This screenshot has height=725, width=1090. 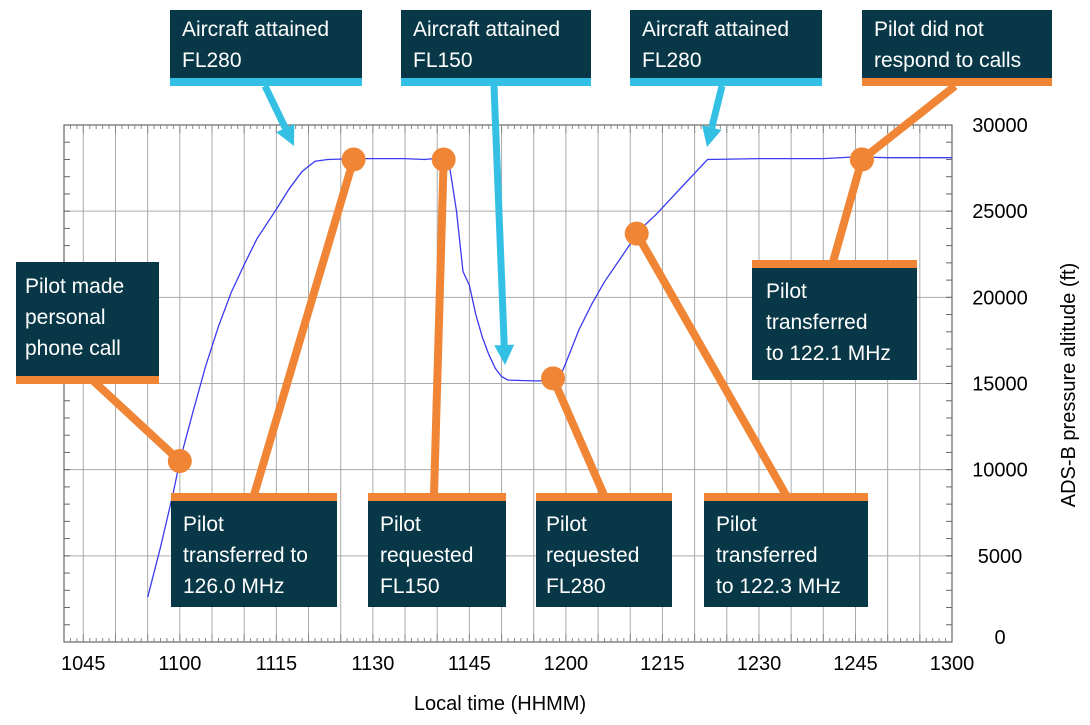 What do you see at coordinates (1000, 471) in the screenshot?
I see `y-tick-label: 10000` at bounding box center [1000, 471].